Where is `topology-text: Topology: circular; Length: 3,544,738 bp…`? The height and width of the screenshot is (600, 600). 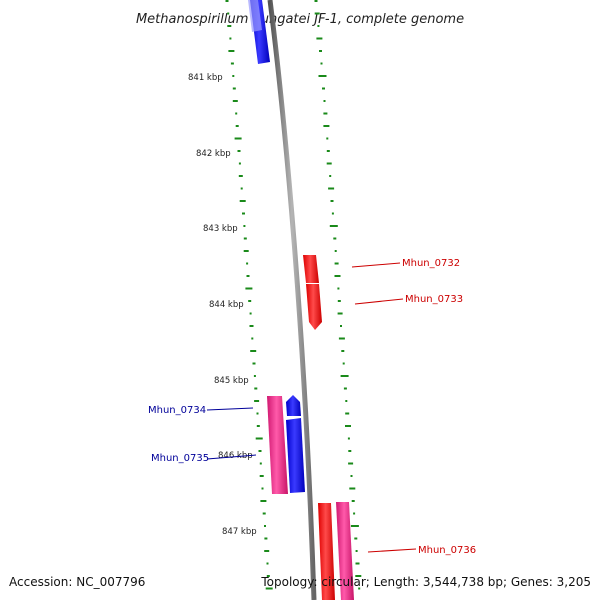
topology-text: Topology: circular; Length: 3,544,738 bp… is located at coordinates (425, 582).